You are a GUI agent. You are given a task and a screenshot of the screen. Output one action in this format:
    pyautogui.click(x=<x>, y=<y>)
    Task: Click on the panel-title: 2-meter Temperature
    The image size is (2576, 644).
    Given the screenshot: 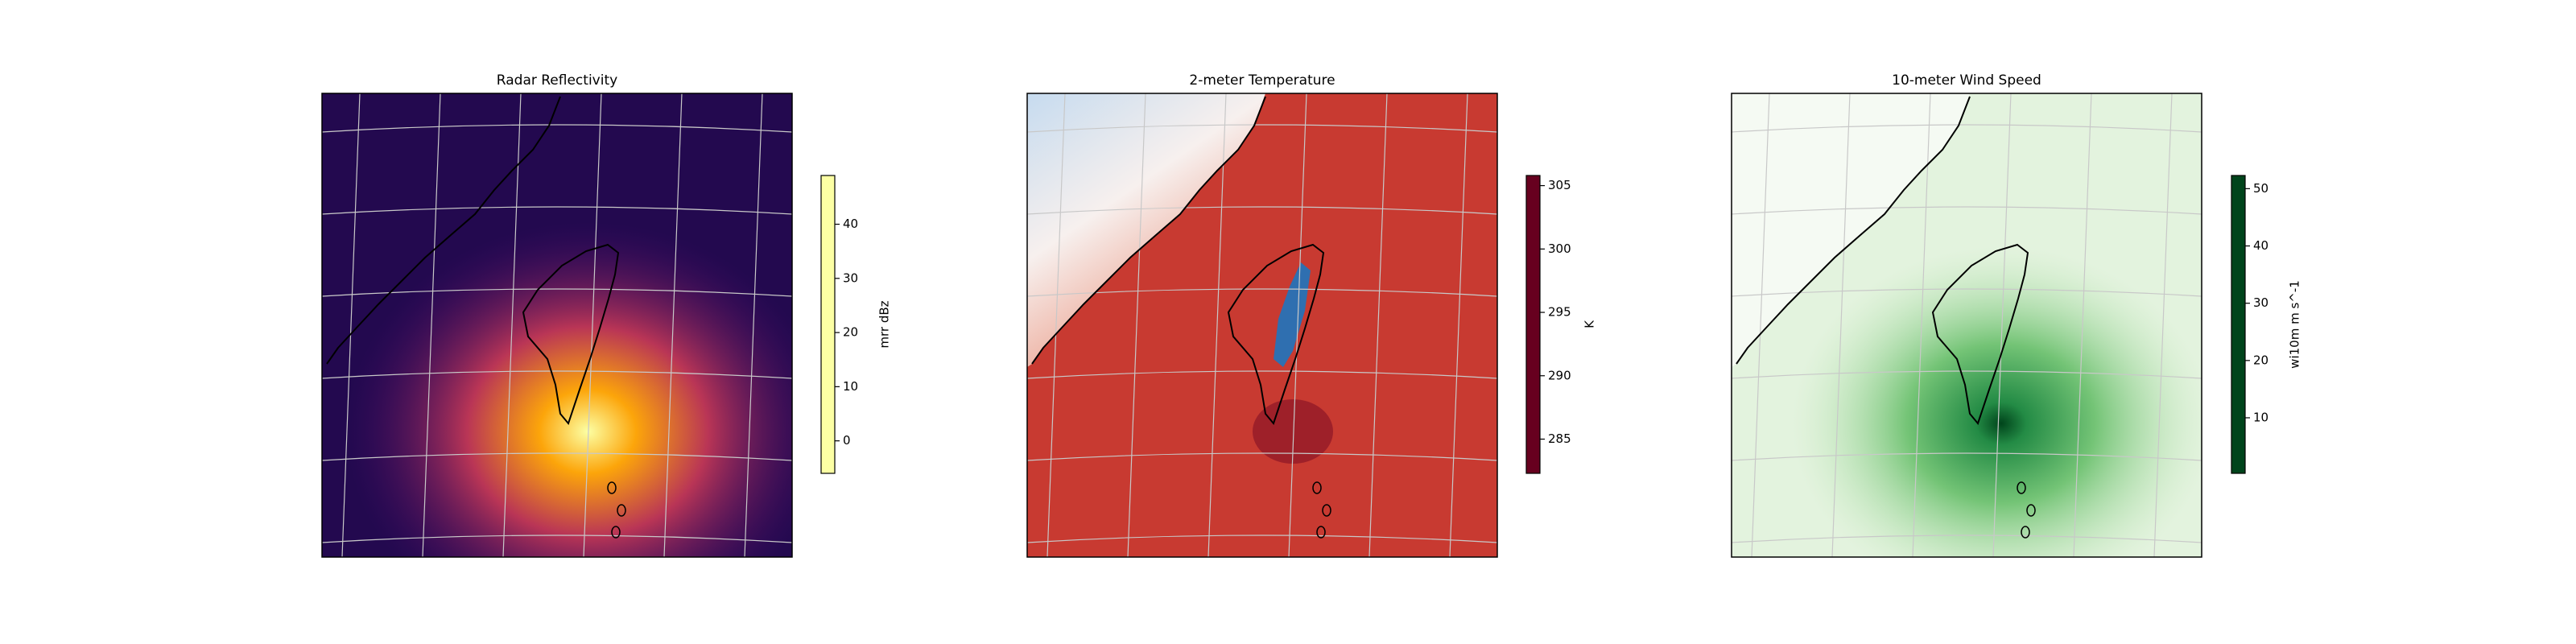 What is the action you would take?
    pyautogui.click(x=1262, y=80)
    